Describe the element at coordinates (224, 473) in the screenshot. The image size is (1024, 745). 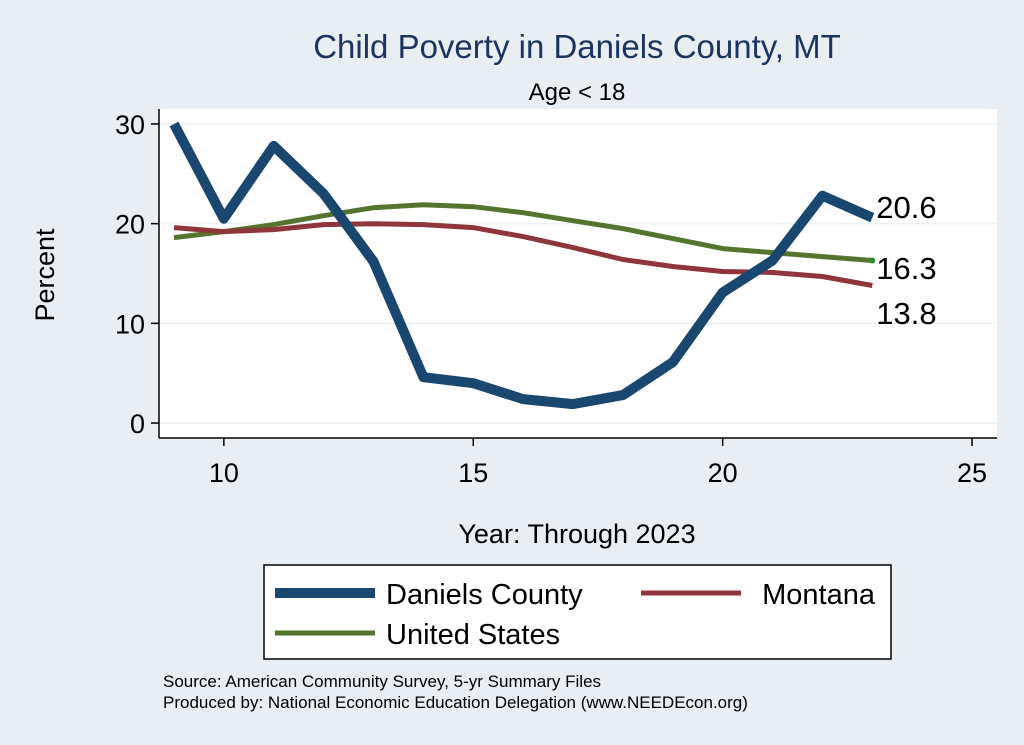
I see `x-tick-label-10: 10` at that location.